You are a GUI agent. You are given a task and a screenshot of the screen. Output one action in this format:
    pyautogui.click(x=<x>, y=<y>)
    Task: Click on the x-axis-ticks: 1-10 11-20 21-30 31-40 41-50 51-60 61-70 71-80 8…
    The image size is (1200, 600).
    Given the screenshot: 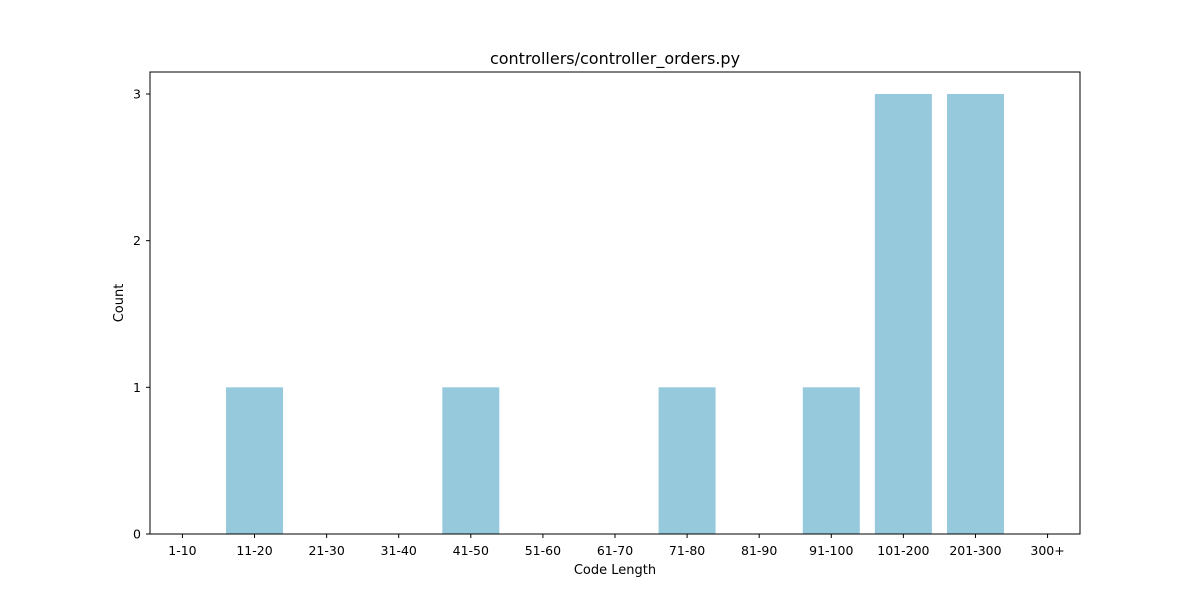 What is the action you would take?
    pyautogui.click(x=616, y=546)
    